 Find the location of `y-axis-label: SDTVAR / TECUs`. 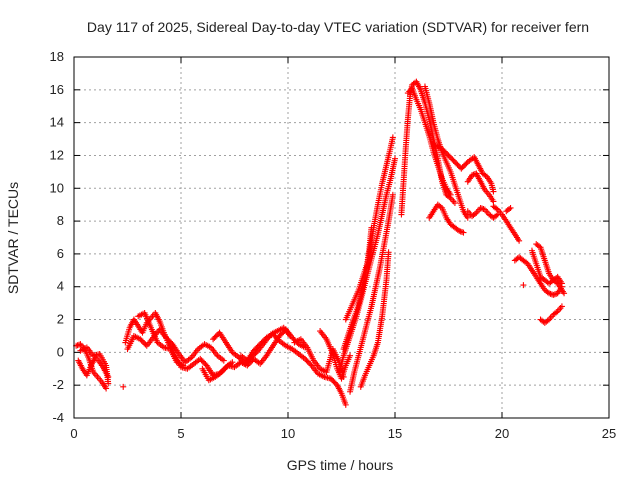

y-axis-label: SDTVAR / TECUs is located at coordinates (13, 238).